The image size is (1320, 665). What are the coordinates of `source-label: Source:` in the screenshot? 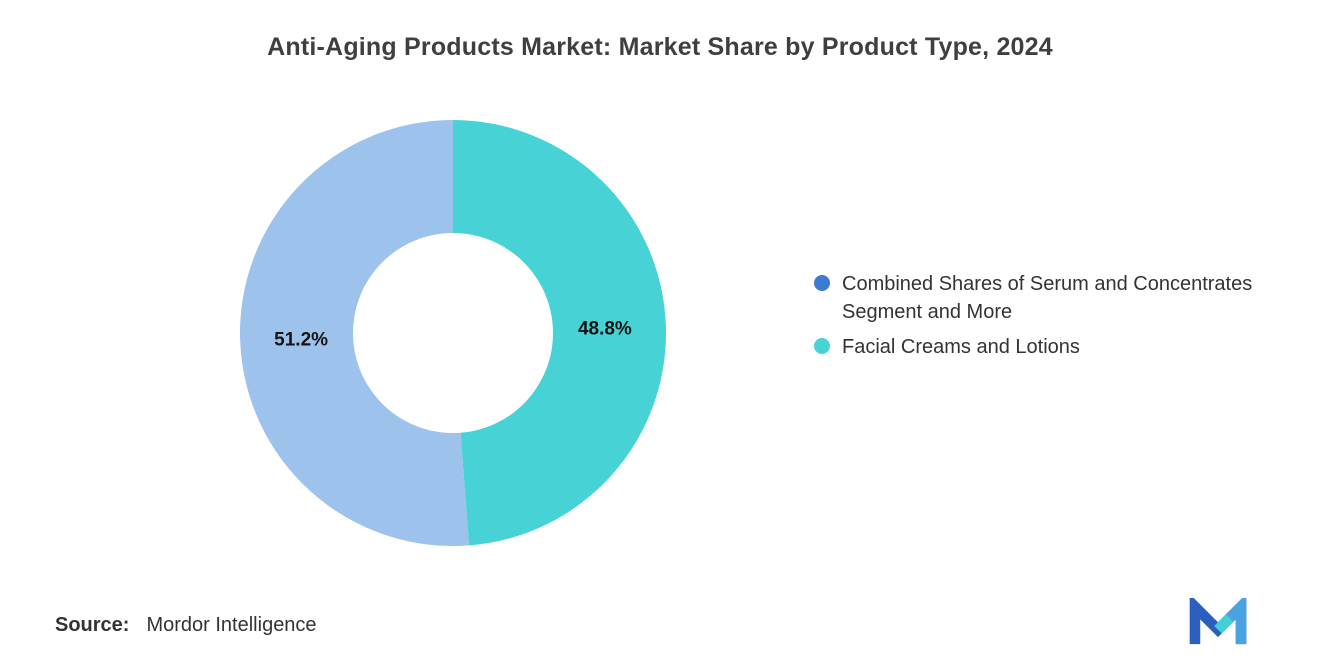 It's located at (92, 625).